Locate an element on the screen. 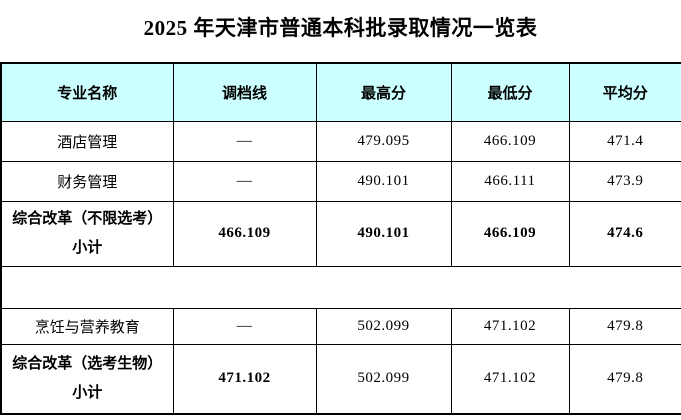 This screenshot has width=681, height=420. table-header-row: 专业名称 调档线 最高分 最低分 平均分 is located at coordinates (340, 92).